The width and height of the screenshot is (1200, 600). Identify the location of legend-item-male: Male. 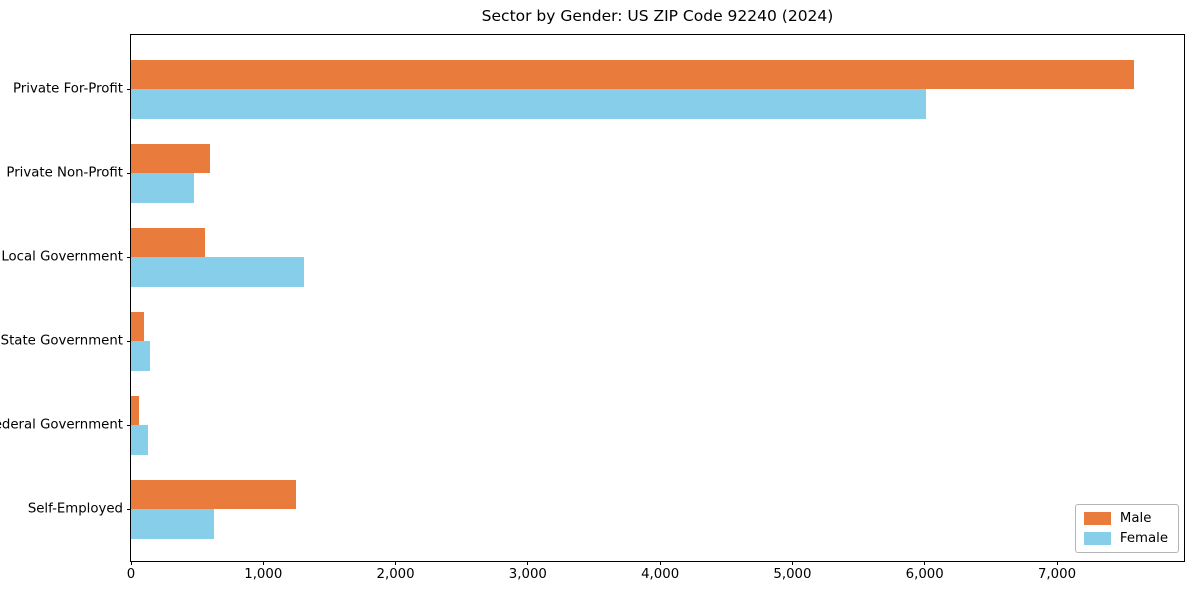
(1125, 518).